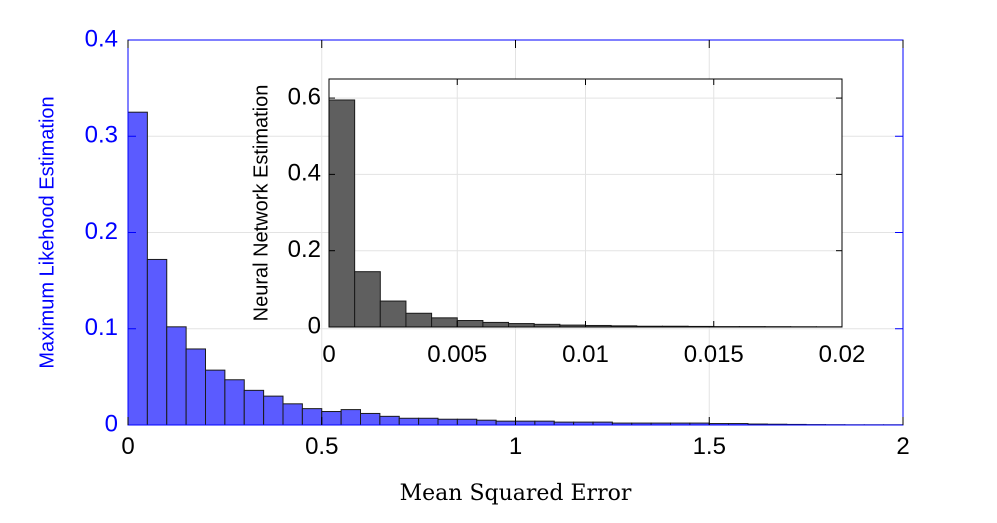 This screenshot has width=997, height=523. Describe the element at coordinates (585, 354) in the screenshot. I see `inset-xtick-label-2: 0.01` at that location.